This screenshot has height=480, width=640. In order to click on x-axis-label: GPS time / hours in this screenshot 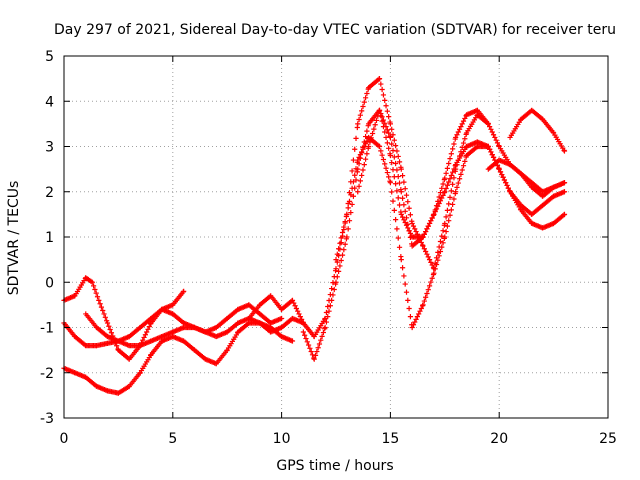, I will do `click(334, 466)`.